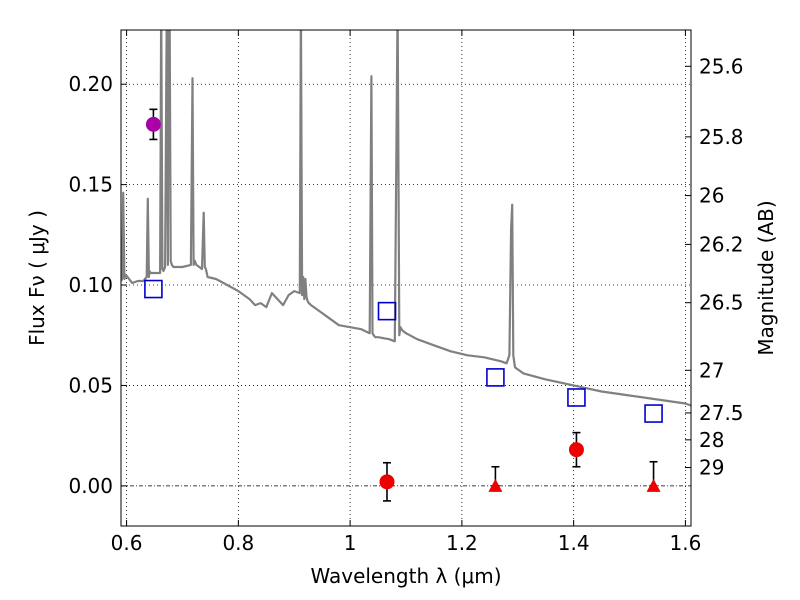 This screenshot has height=600, width=800. I want to click on x-tick-label: 1, so click(350, 543).